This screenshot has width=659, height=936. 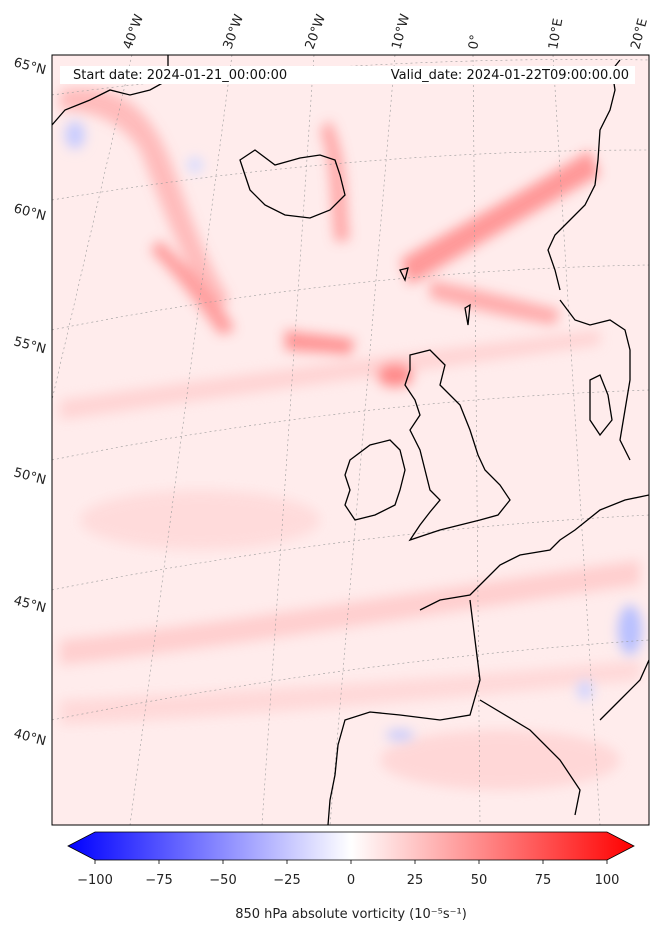 I want to click on latitude-labels: 65°N 60°N 55°N 50°N 45°N 40°N, so click(x=30, y=402).